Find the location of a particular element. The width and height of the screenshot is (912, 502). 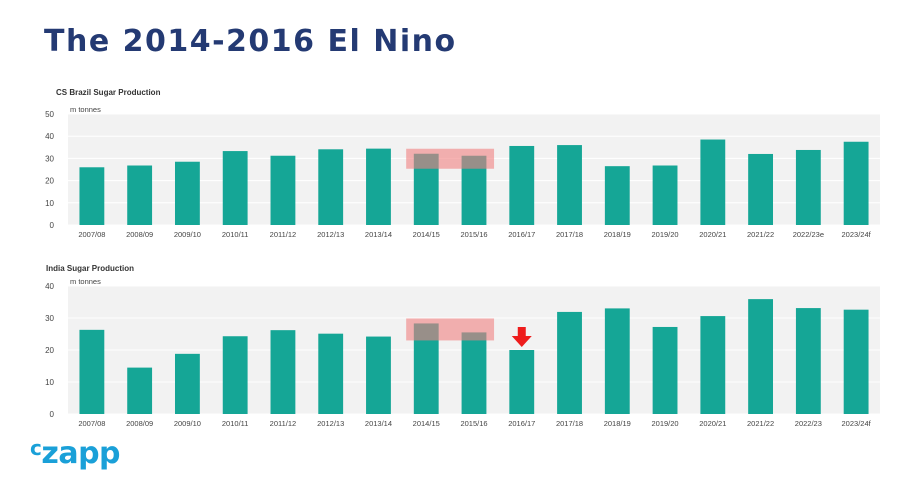

chart2-title: India Sugar Production is located at coordinates (90, 268).